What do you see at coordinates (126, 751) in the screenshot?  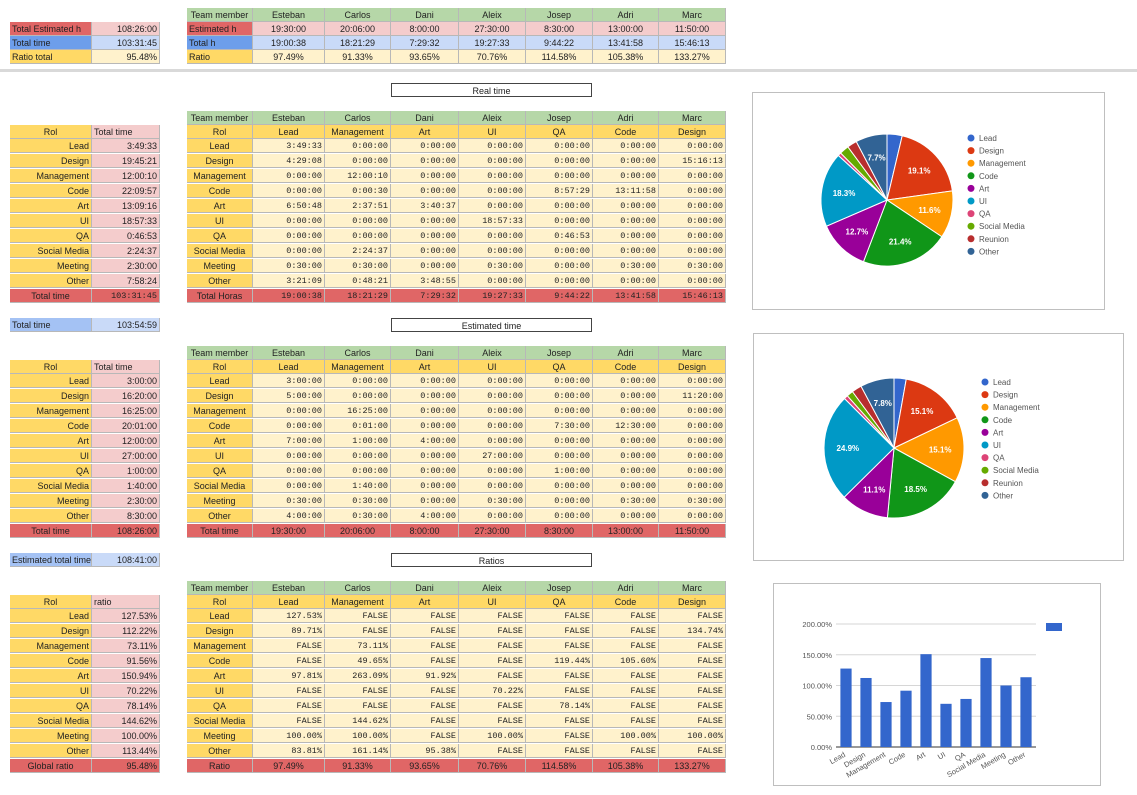 I see `role-total: 113.44%` at bounding box center [126, 751].